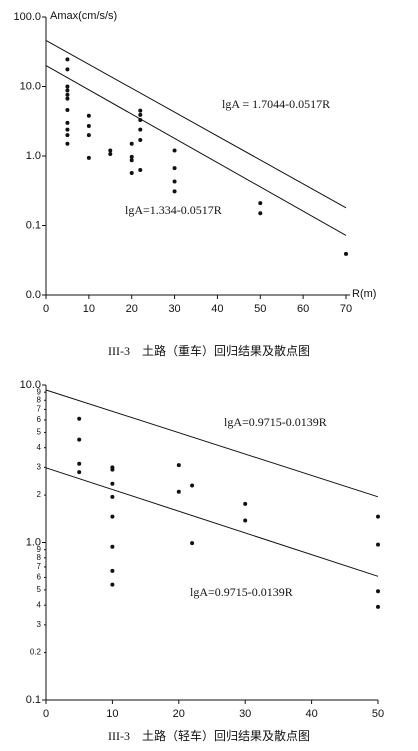 The height and width of the screenshot is (751, 418). What do you see at coordinates (364, 294) in the screenshot?
I see `x-axis-label: R(m)` at bounding box center [364, 294].